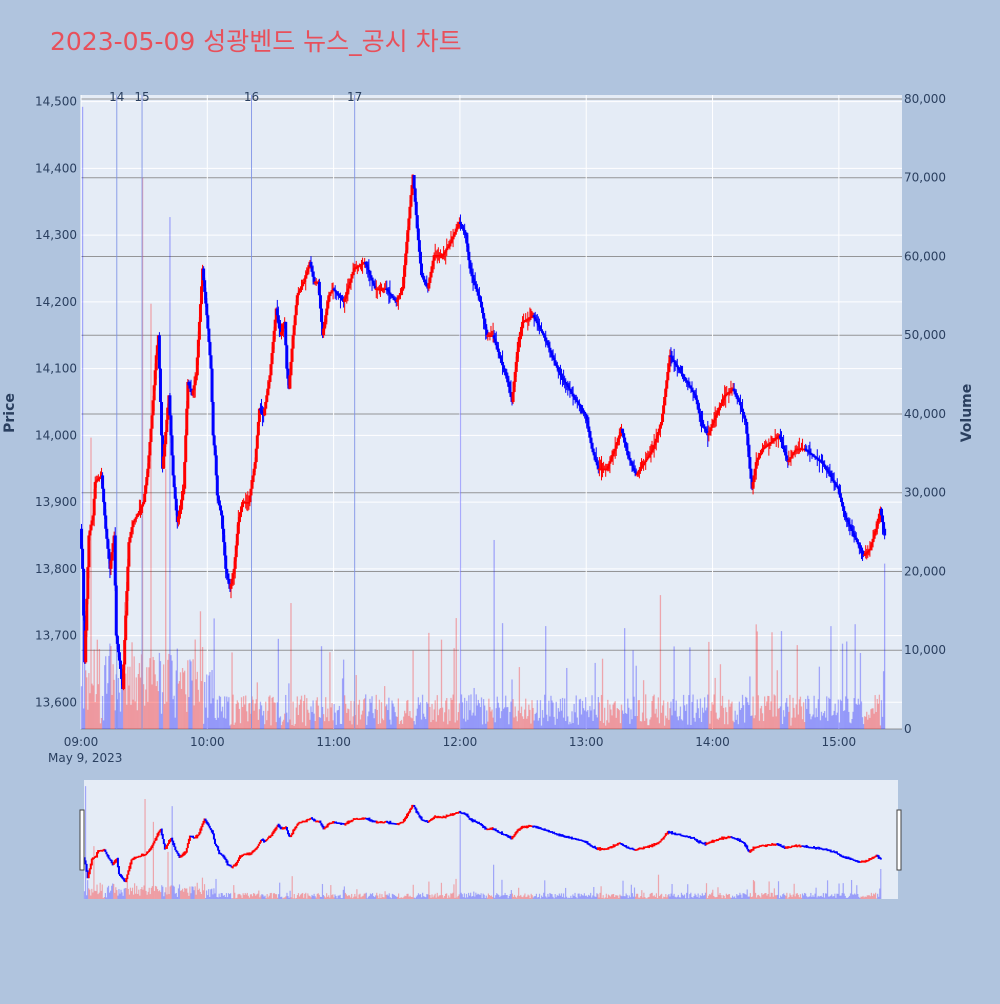 The image size is (1000, 1004). Describe the element at coordinates (82, 840) in the screenshot. I see `range-slider-left-handle` at that location.